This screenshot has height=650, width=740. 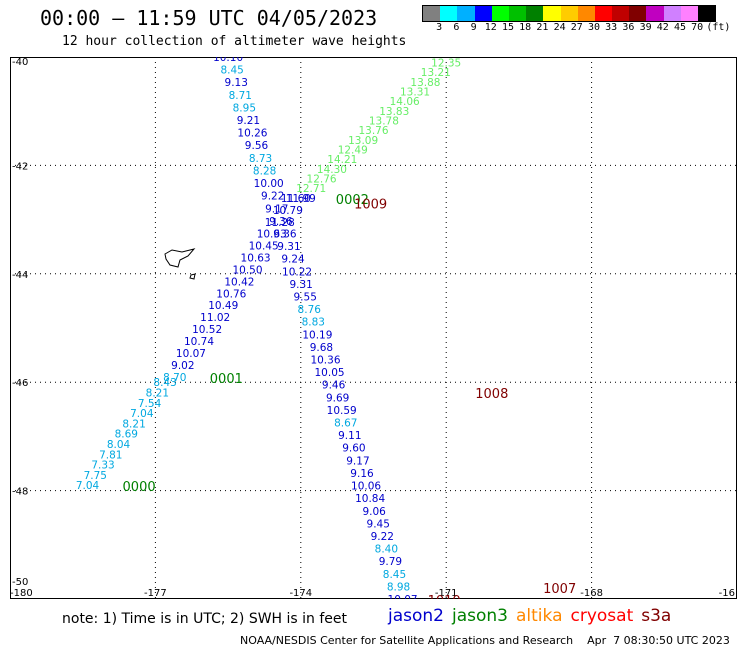 I want to click on colorbar-tick-label: 27, so click(x=576, y=27).